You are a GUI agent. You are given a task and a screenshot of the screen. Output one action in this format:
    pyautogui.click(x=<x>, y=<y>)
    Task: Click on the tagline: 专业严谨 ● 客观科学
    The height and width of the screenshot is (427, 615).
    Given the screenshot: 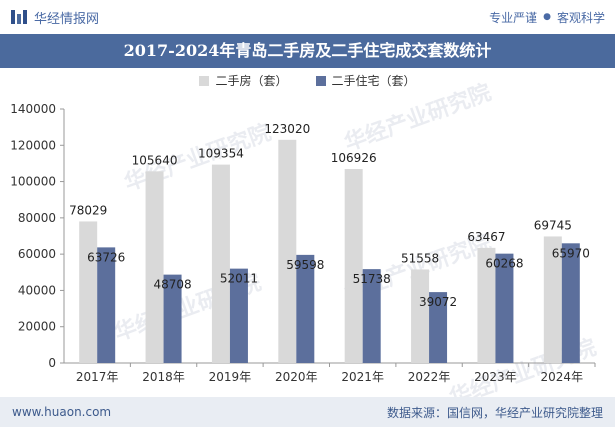 What is the action you would take?
    pyautogui.click(x=547, y=17)
    